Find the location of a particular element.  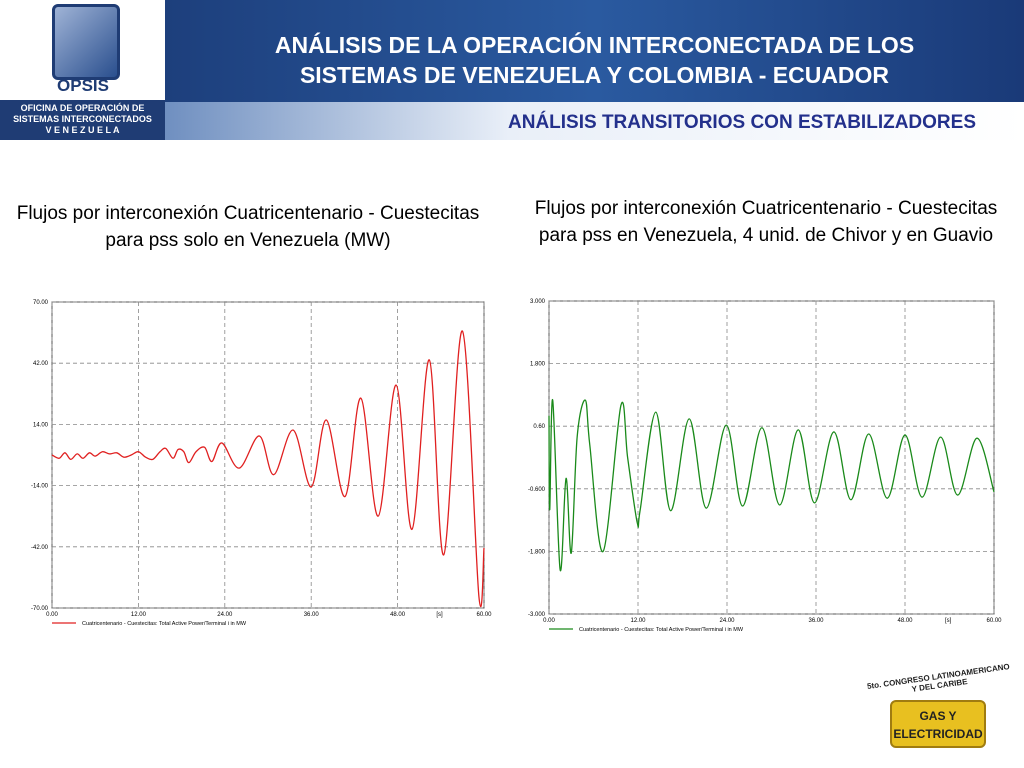

logo-box: OPSIS is located at coordinates (82, 50).